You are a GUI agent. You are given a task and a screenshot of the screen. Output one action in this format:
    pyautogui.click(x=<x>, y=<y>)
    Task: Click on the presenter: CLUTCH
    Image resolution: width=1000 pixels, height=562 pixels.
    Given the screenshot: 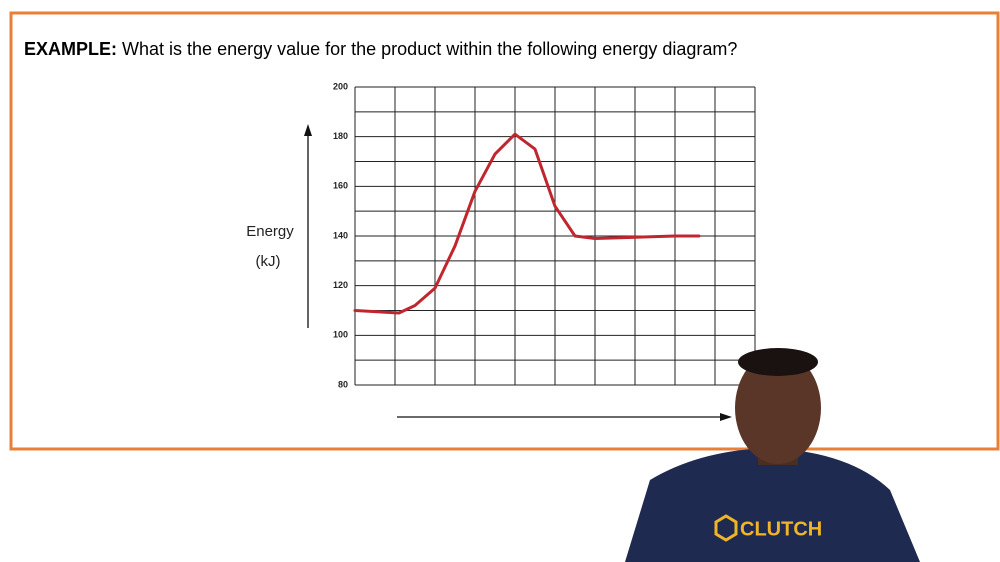 What is the action you would take?
    pyautogui.click(x=772, y=455)
    